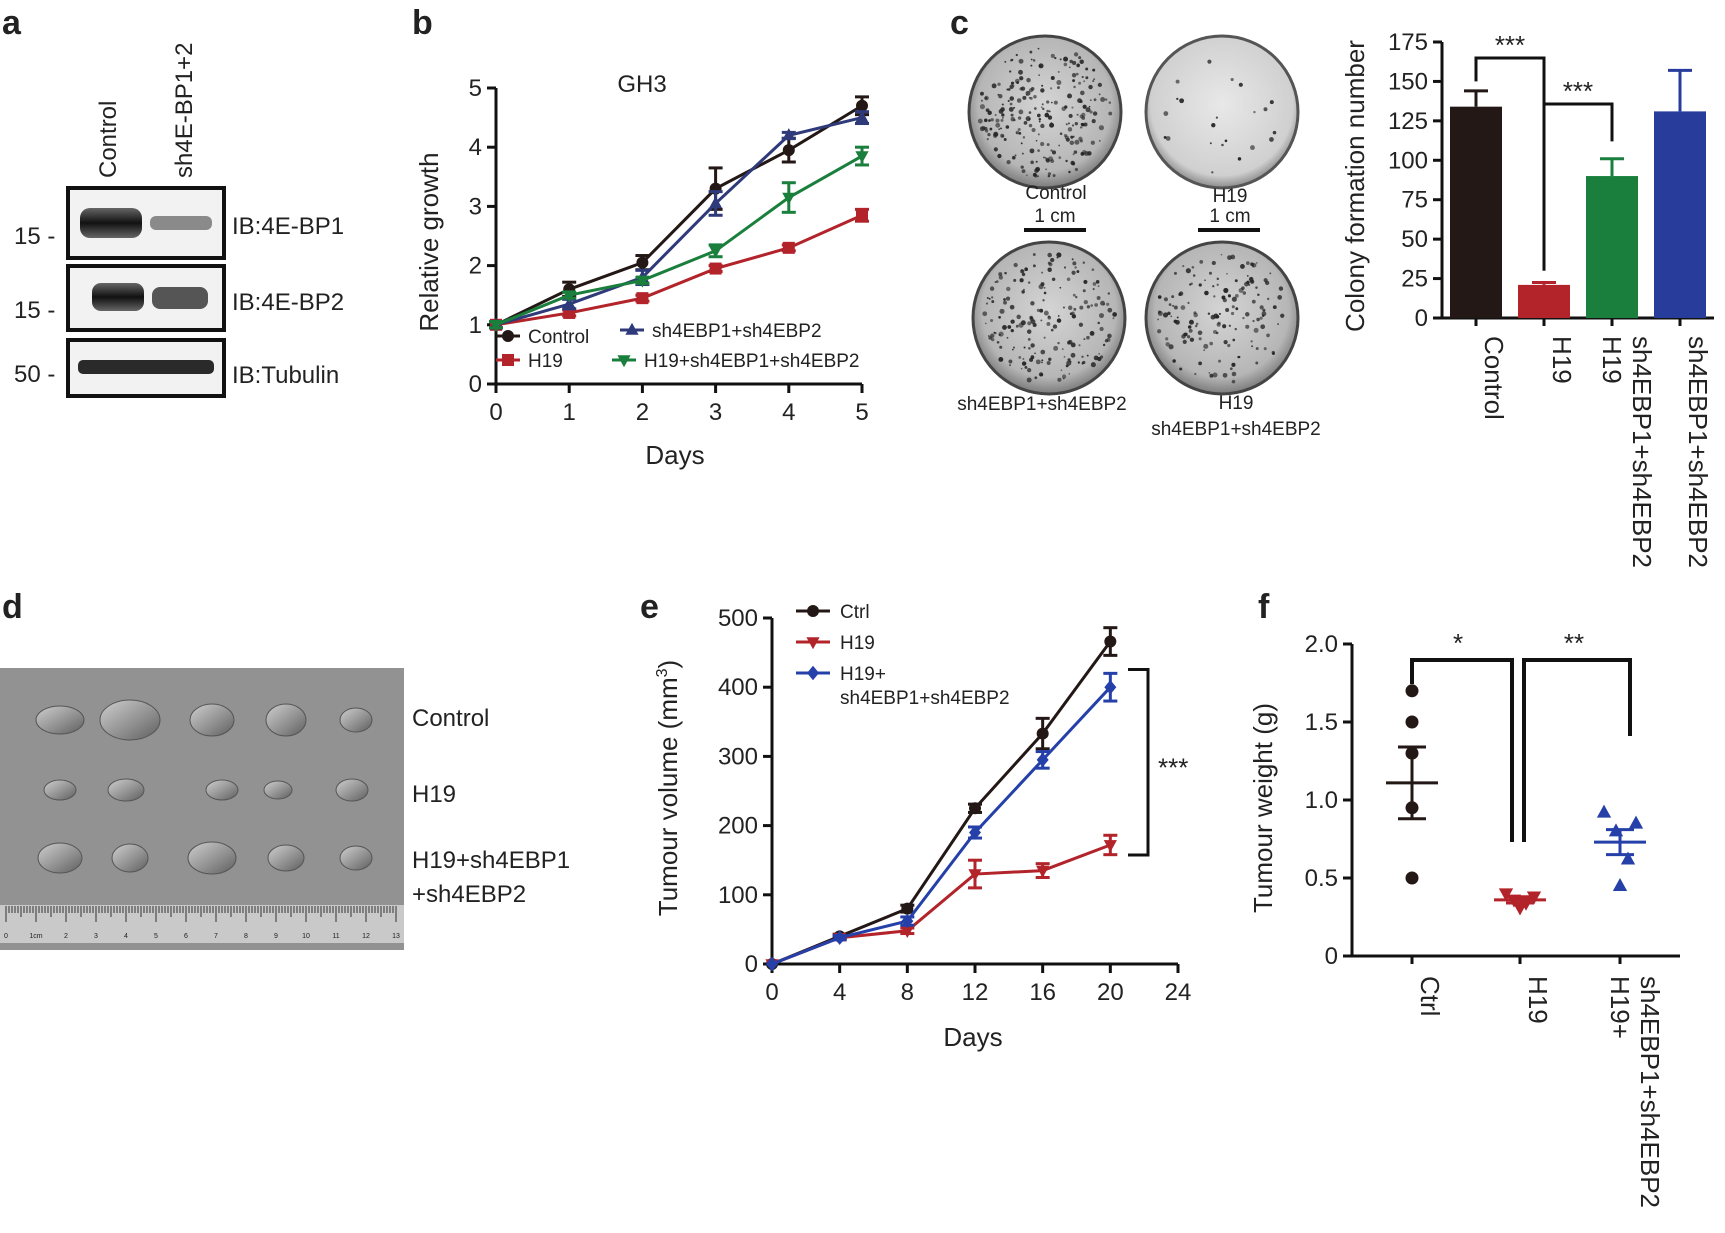  Describe the element at coordinates (1408, 42) in the screenshot. I see `y-tick-label: 175` at that location.